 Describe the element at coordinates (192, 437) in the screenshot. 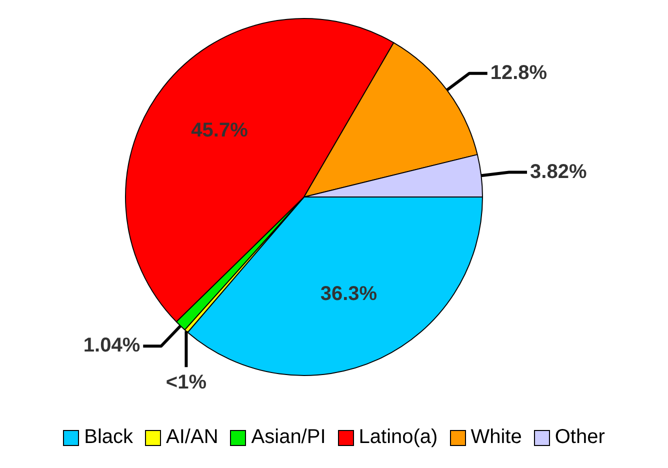

I see `legend-label: AI/AN` at that location.